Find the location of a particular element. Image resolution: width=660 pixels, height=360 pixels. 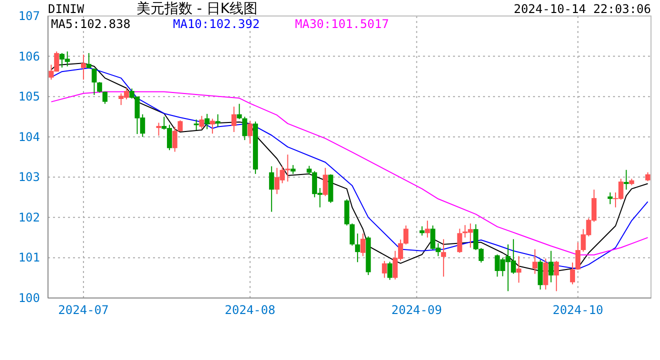

annotation: DINIW is located at coordinates (66, 9).